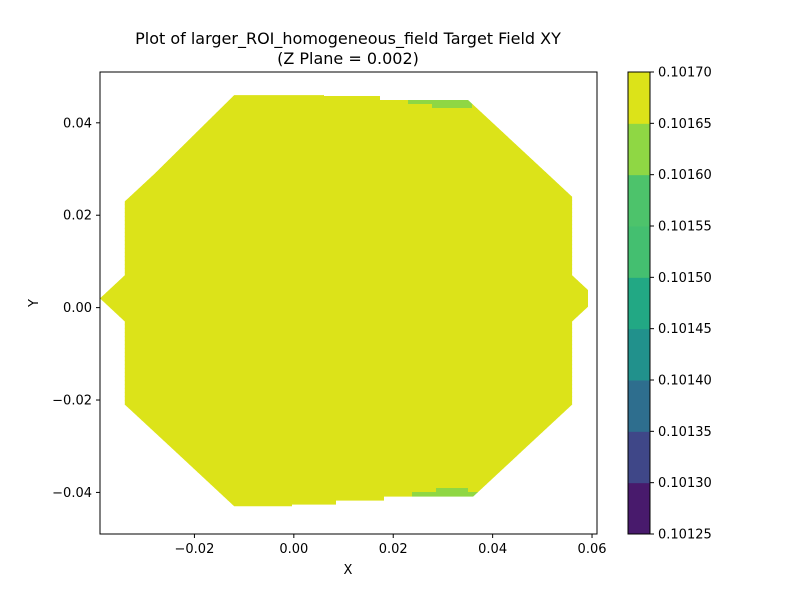 Image resolution: width=800 pixels, height=600 pixels. I want to click on colorbar-tick-label: 0.10165, so click(685, 124).